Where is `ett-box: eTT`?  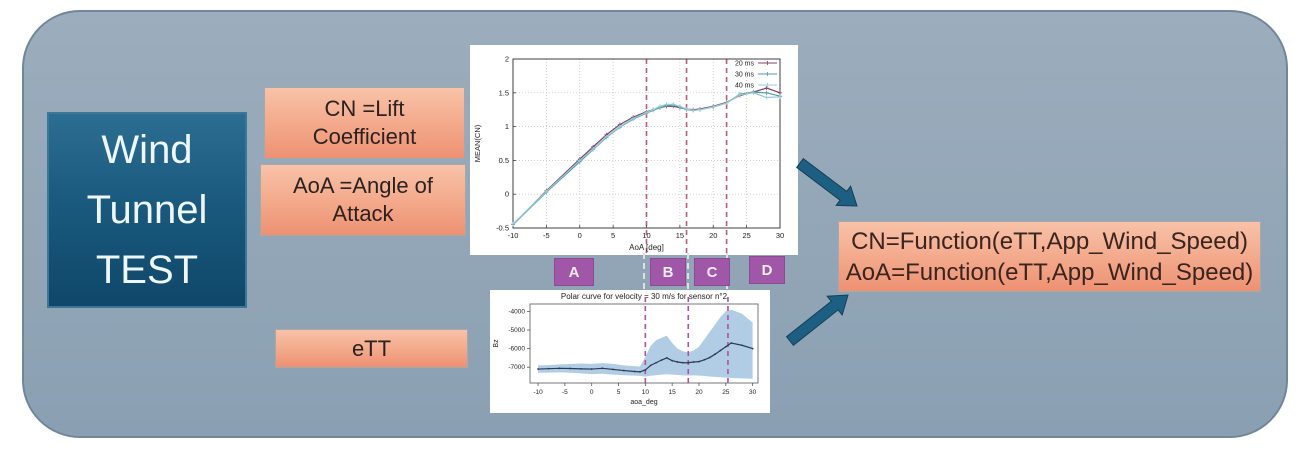
ett-box: eTT is located at coordinates (371, 348).